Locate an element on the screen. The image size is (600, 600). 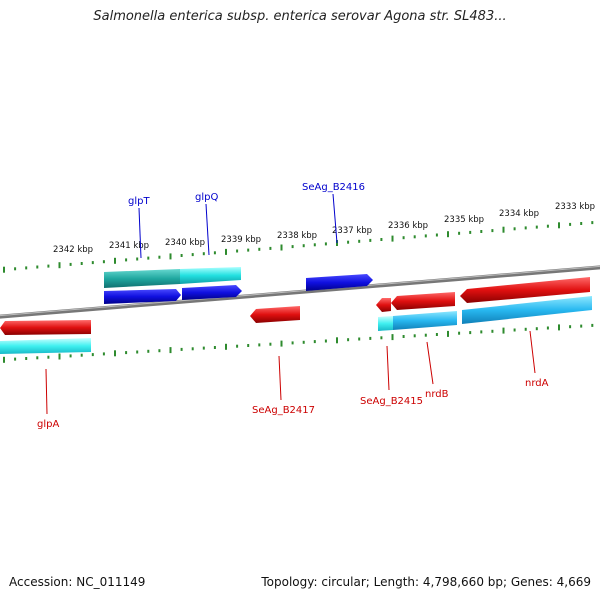
gene-label-SeAg_B2415: SeAg_B2415 is located at coordinates (391, 401).